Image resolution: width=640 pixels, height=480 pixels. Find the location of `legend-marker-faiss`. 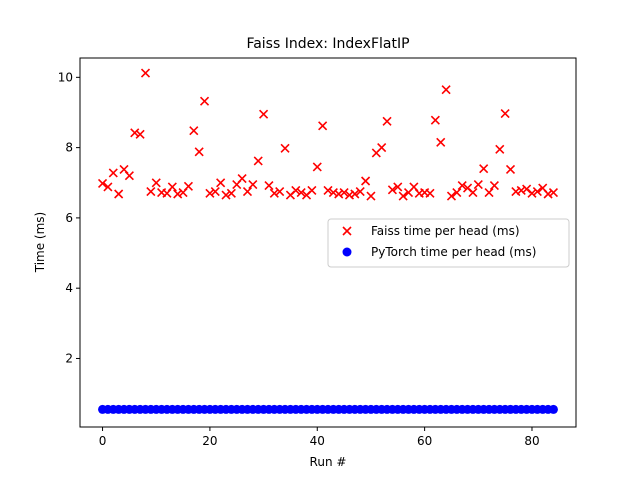

legend-marker-faiss is located at coordinates (347, 231).